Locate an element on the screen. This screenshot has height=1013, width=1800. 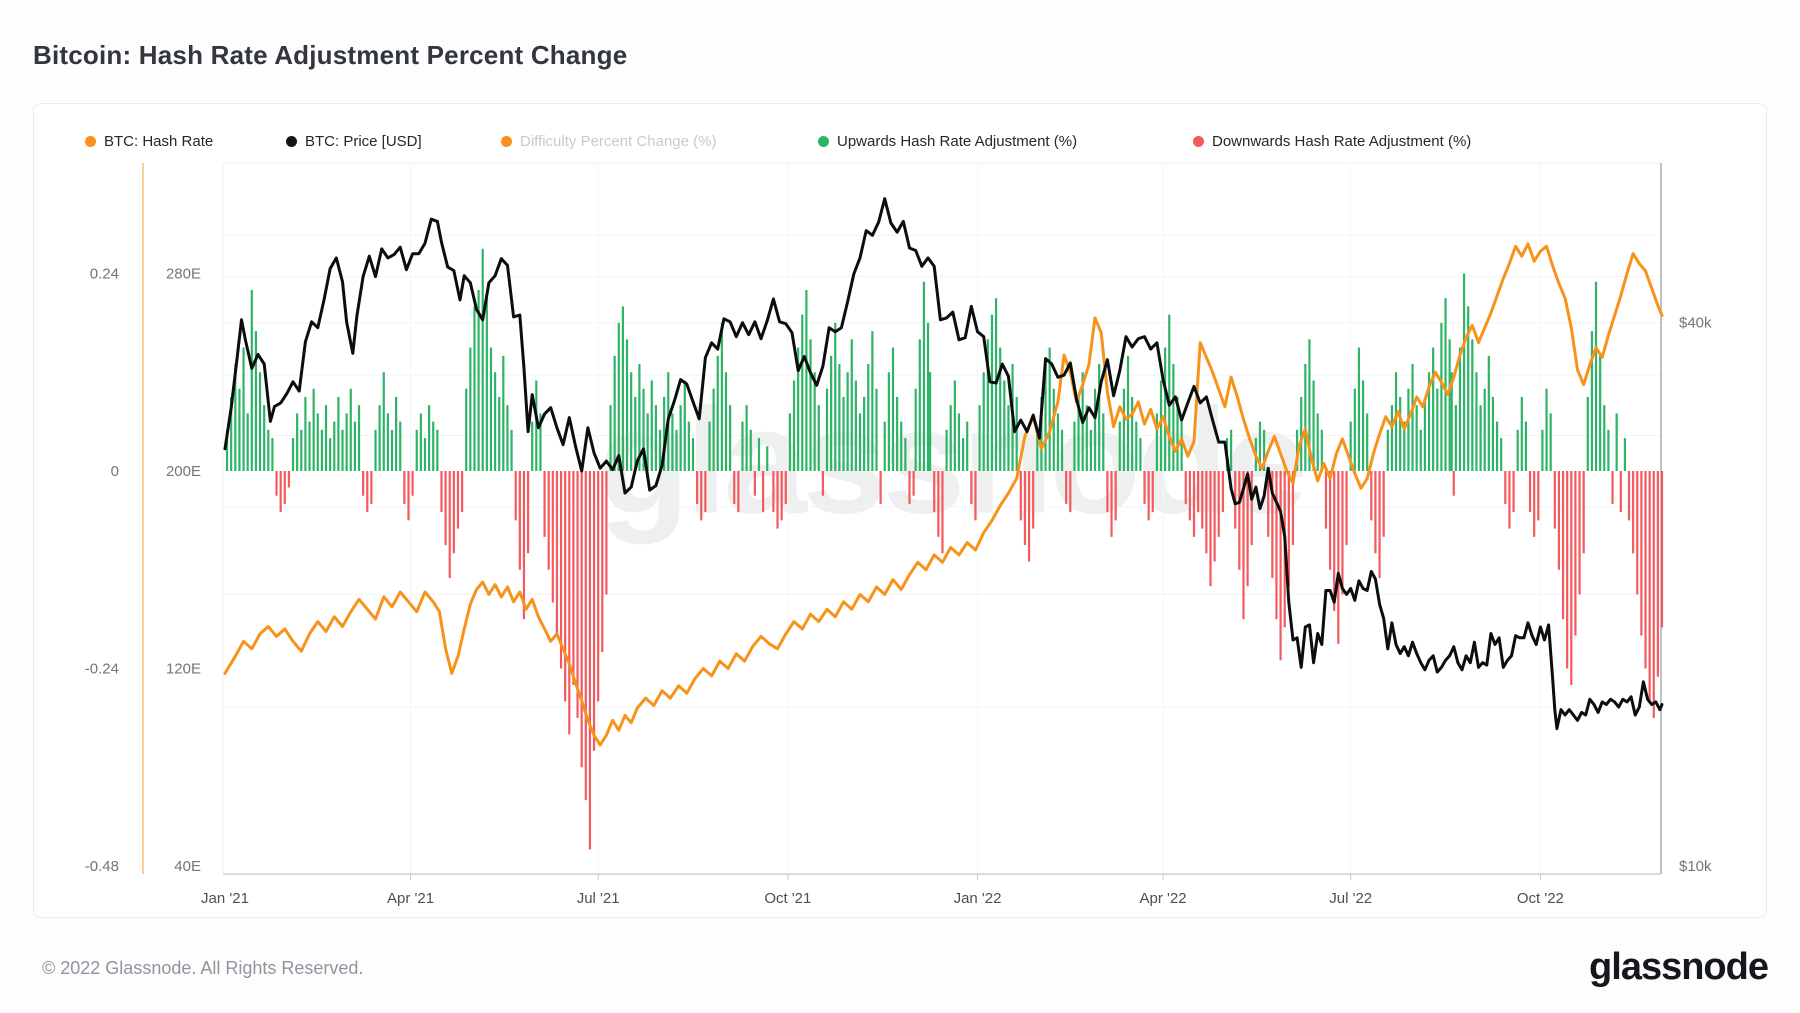
percent-axis-label: 0.24 is located at coordinates (104, 274).